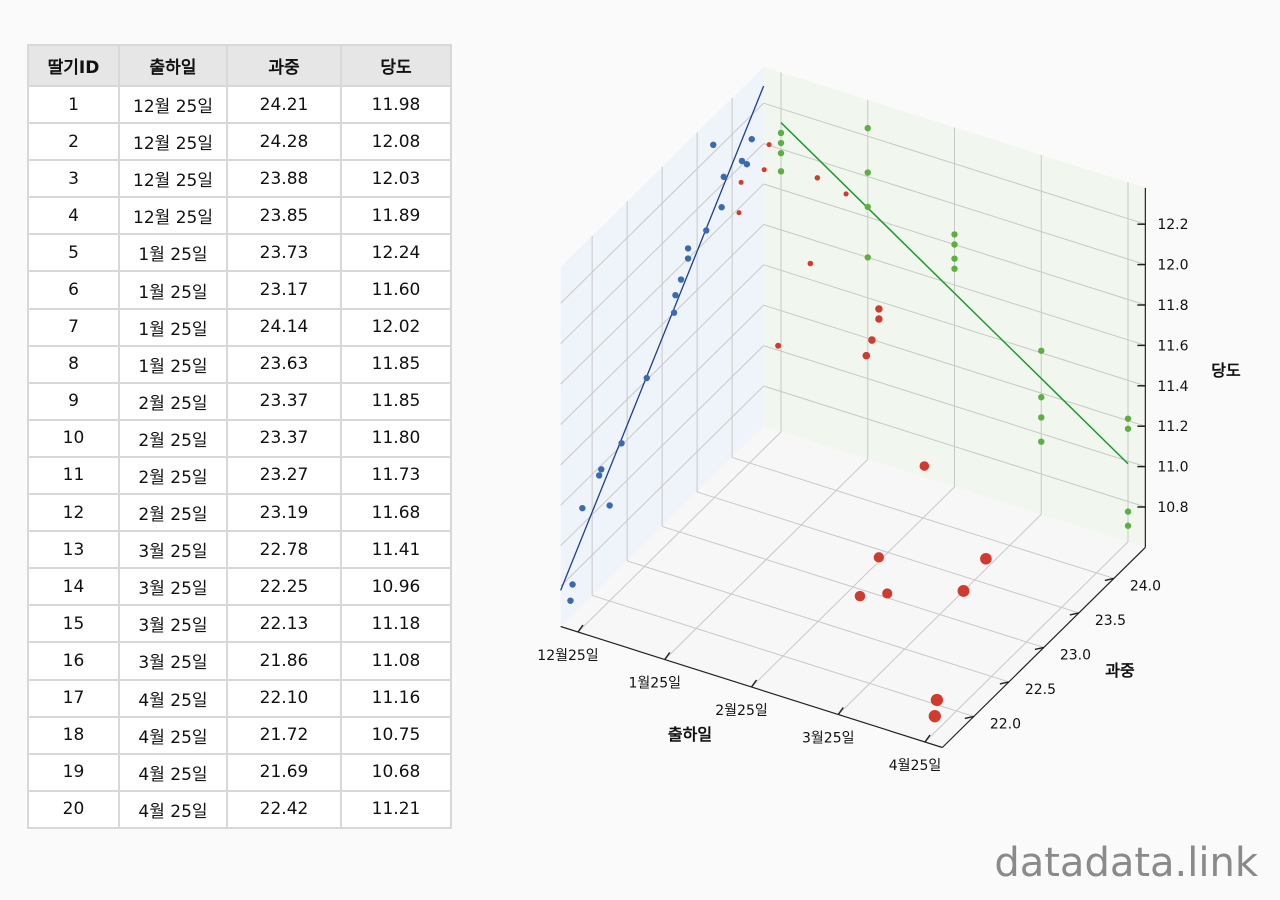  What do you see at coordinates (1172, 468) in the screenshot?
I see `z-tick-label: 11.0` at bounding box center [1172, 468].